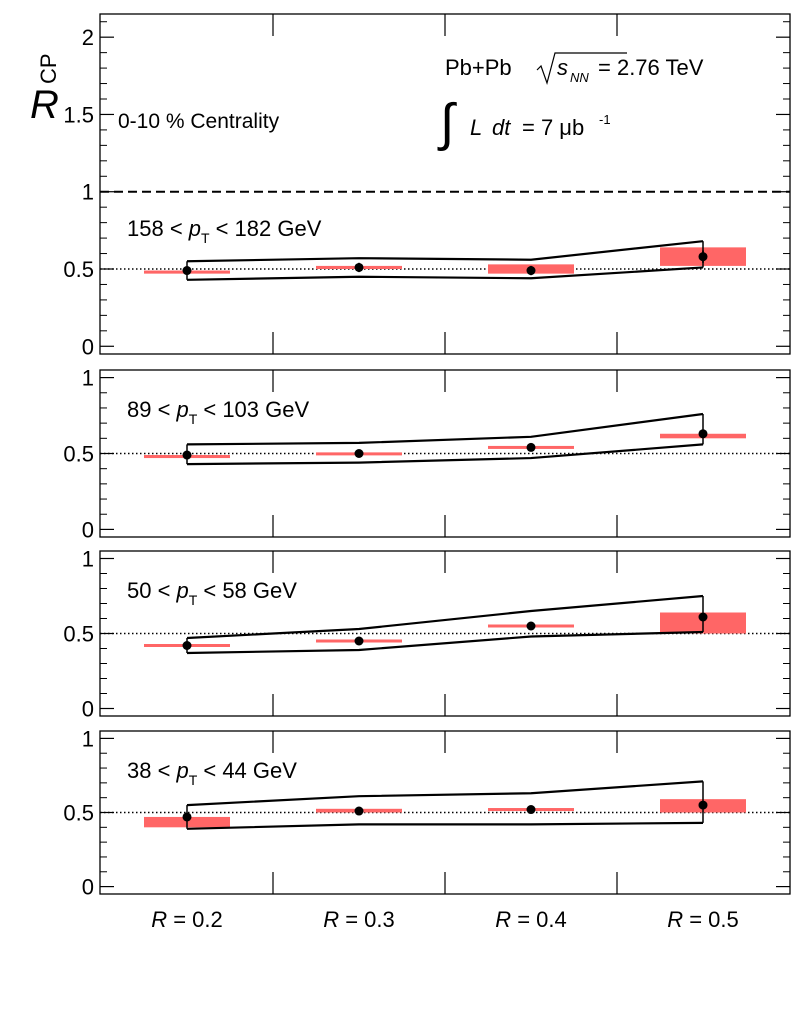  I want to click on y-axis-label: R, so click(44, 105).